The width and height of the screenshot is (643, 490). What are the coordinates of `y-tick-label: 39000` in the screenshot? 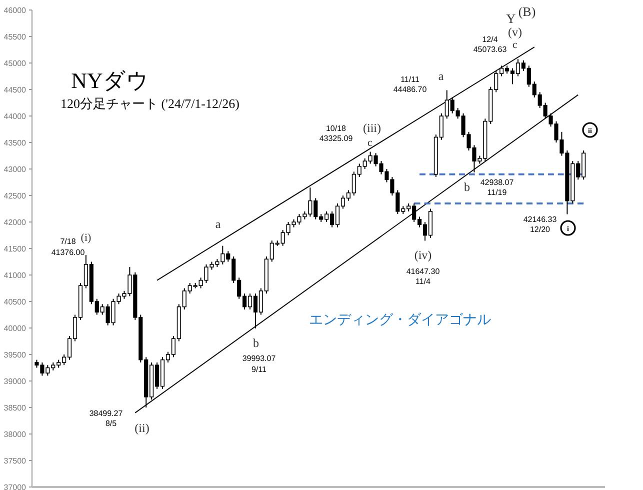 It's located at (15, 381).